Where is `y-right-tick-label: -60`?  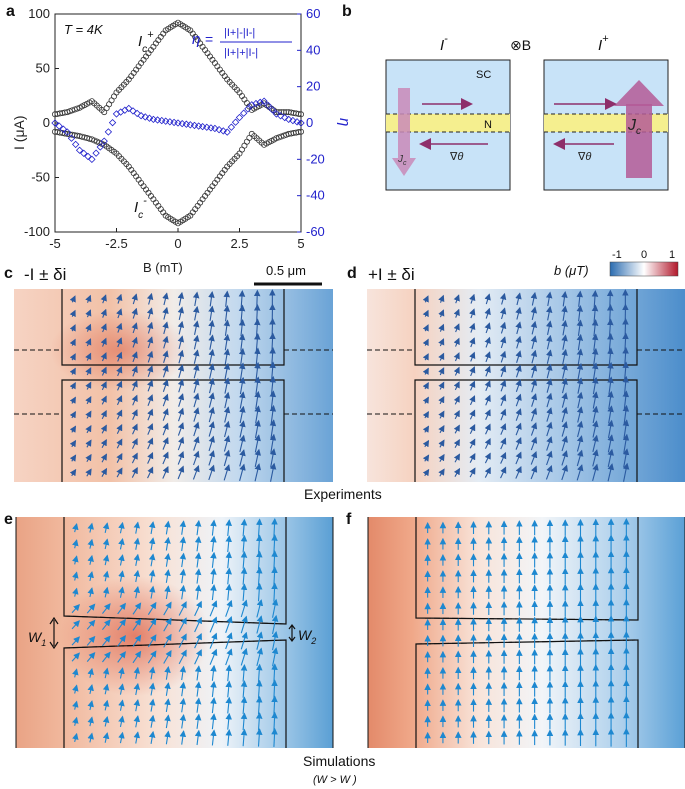 y-right-tick-label: -60 is located at coordinates (315, 231).